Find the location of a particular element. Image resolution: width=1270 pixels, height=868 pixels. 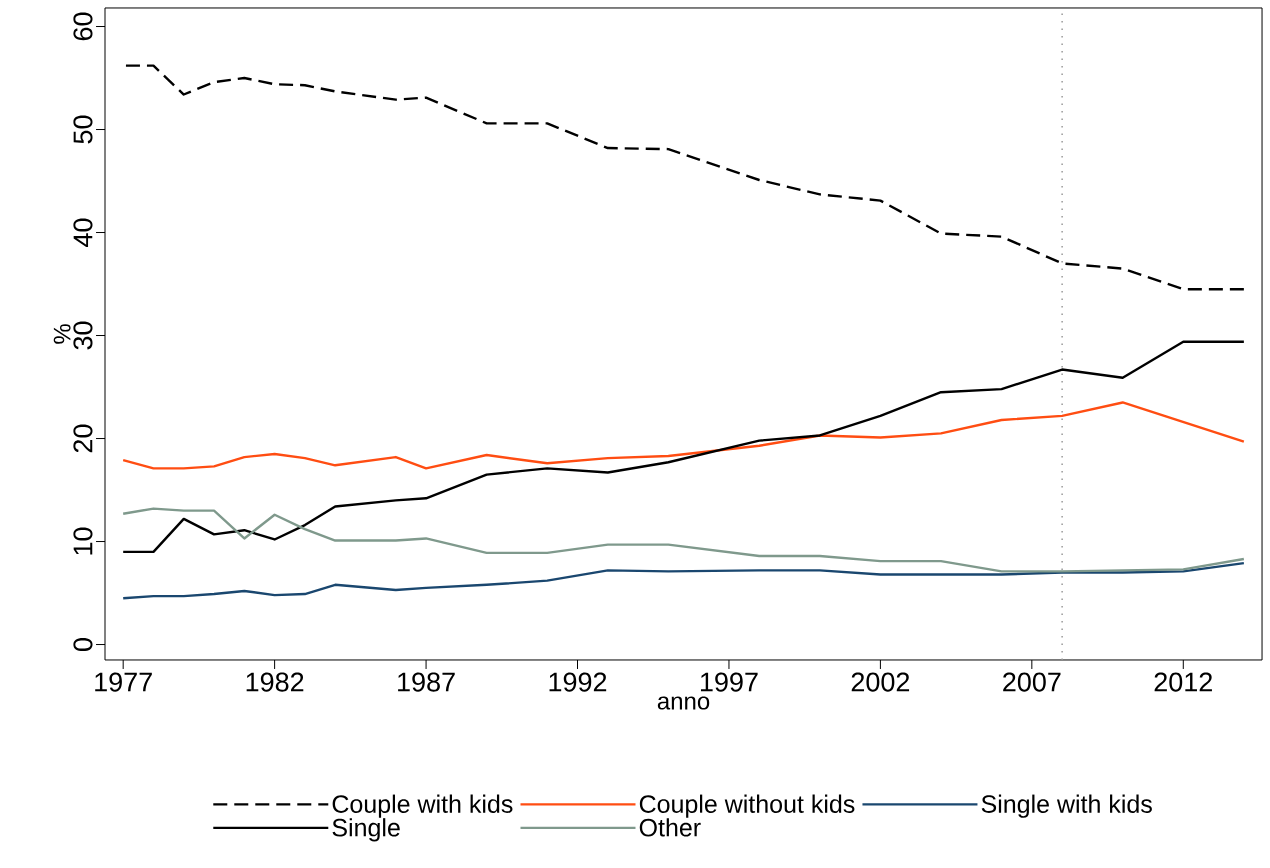

y-tick-label: 20 is located at coordinates (83, 438).